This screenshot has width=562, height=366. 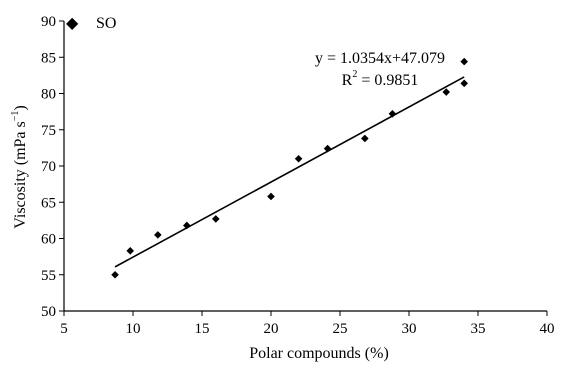 I want to click on y-tick-label: 60, so click(x=48, y=240).